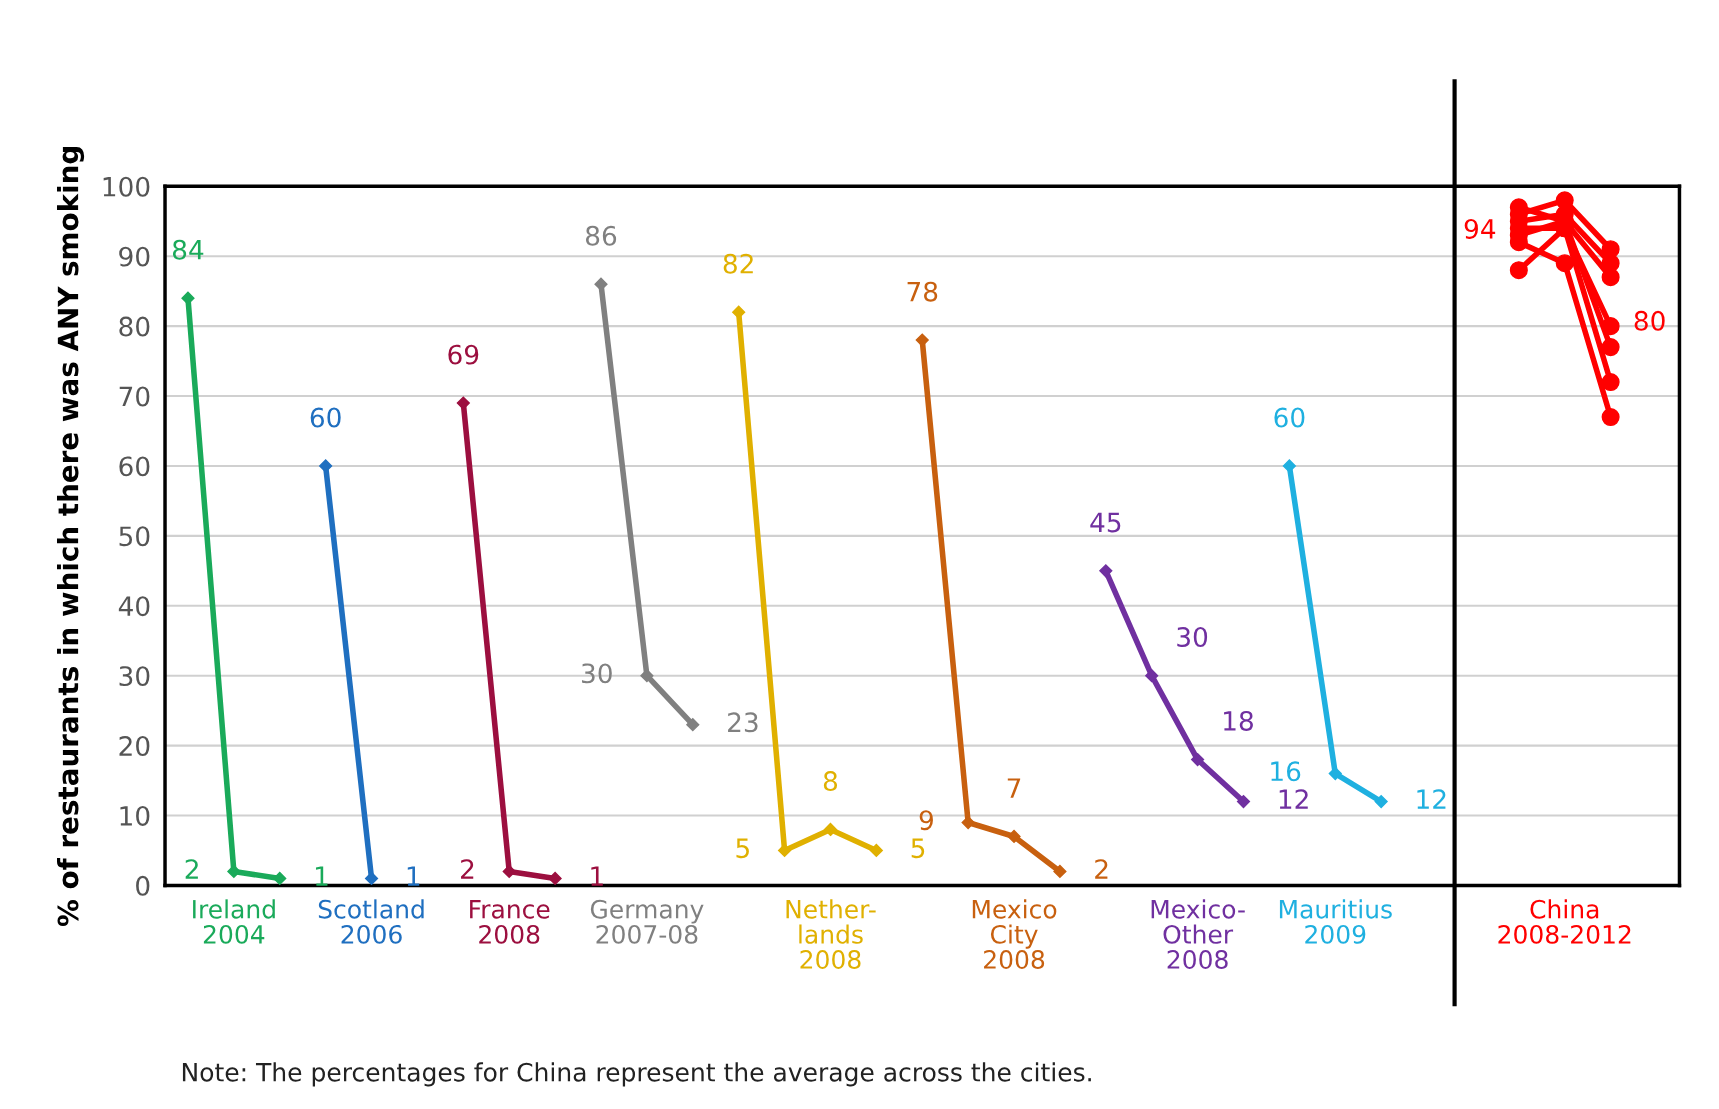 This screenshot has width=1719, height=1109. What do you see at coordinates (636, 1074) in the screenshot?
I see `text: Note: The percentages for China represent the average across the cities.` at bounding box center [636, 1074].